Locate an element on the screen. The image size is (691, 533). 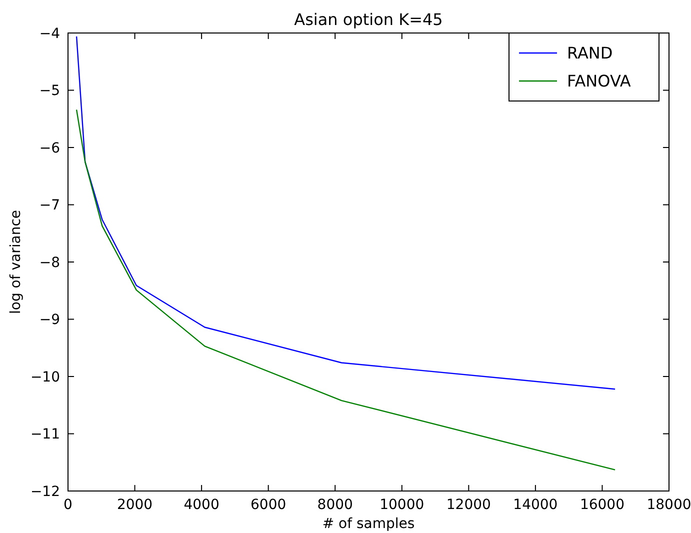
y-axis-title: log of variance is located at coordinates (16, 262).